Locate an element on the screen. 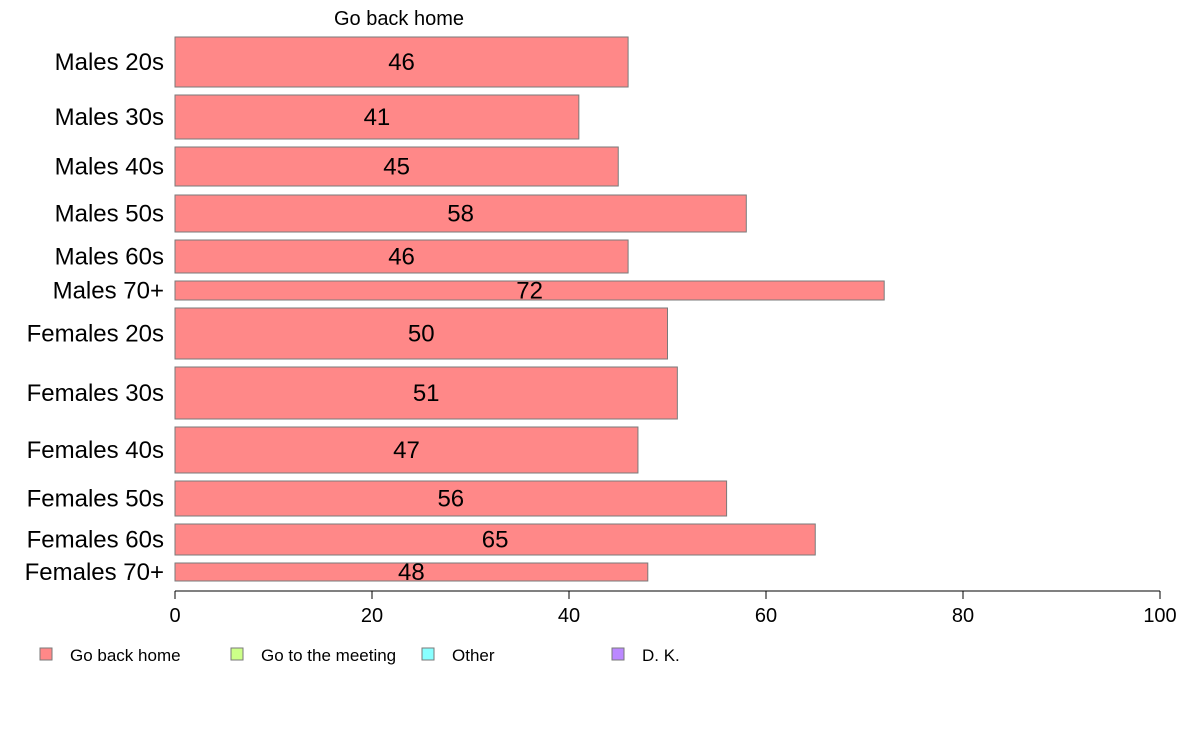  legend-label: Go to the meeting is located at coordinates (328, 655).